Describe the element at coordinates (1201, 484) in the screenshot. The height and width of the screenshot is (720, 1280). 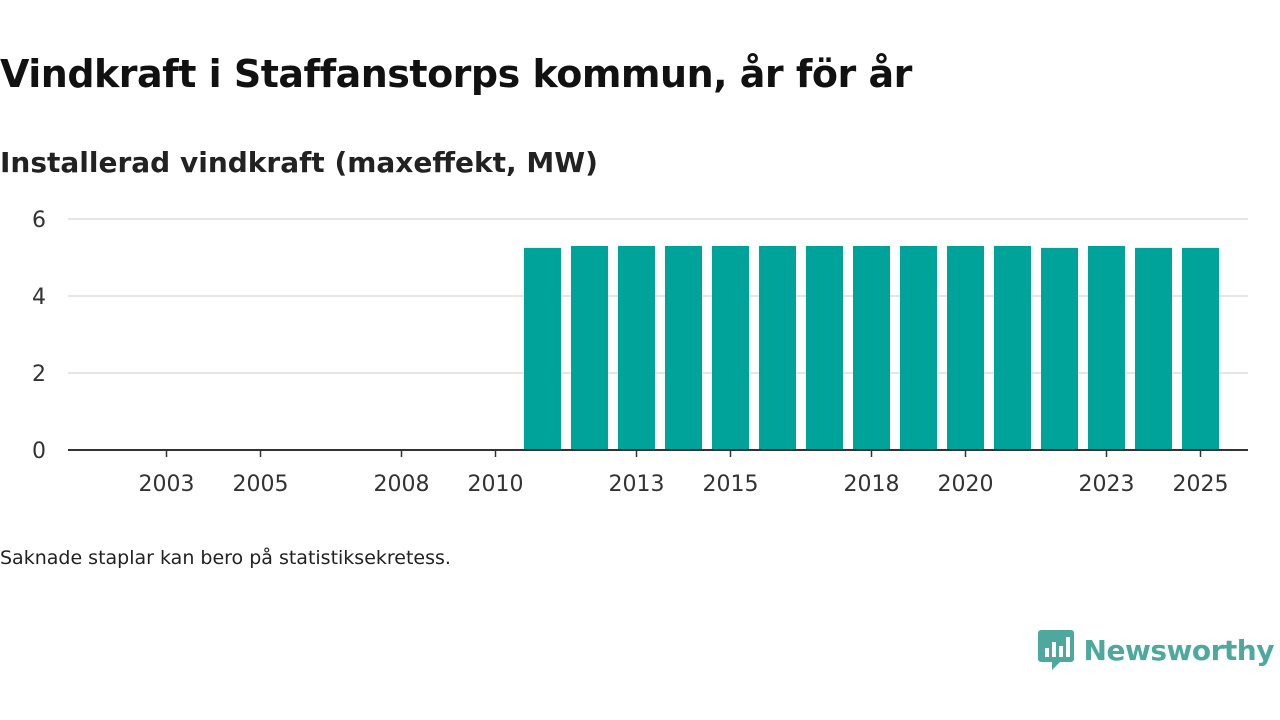
I see `x-tick-label-2025: 2025` at that location.